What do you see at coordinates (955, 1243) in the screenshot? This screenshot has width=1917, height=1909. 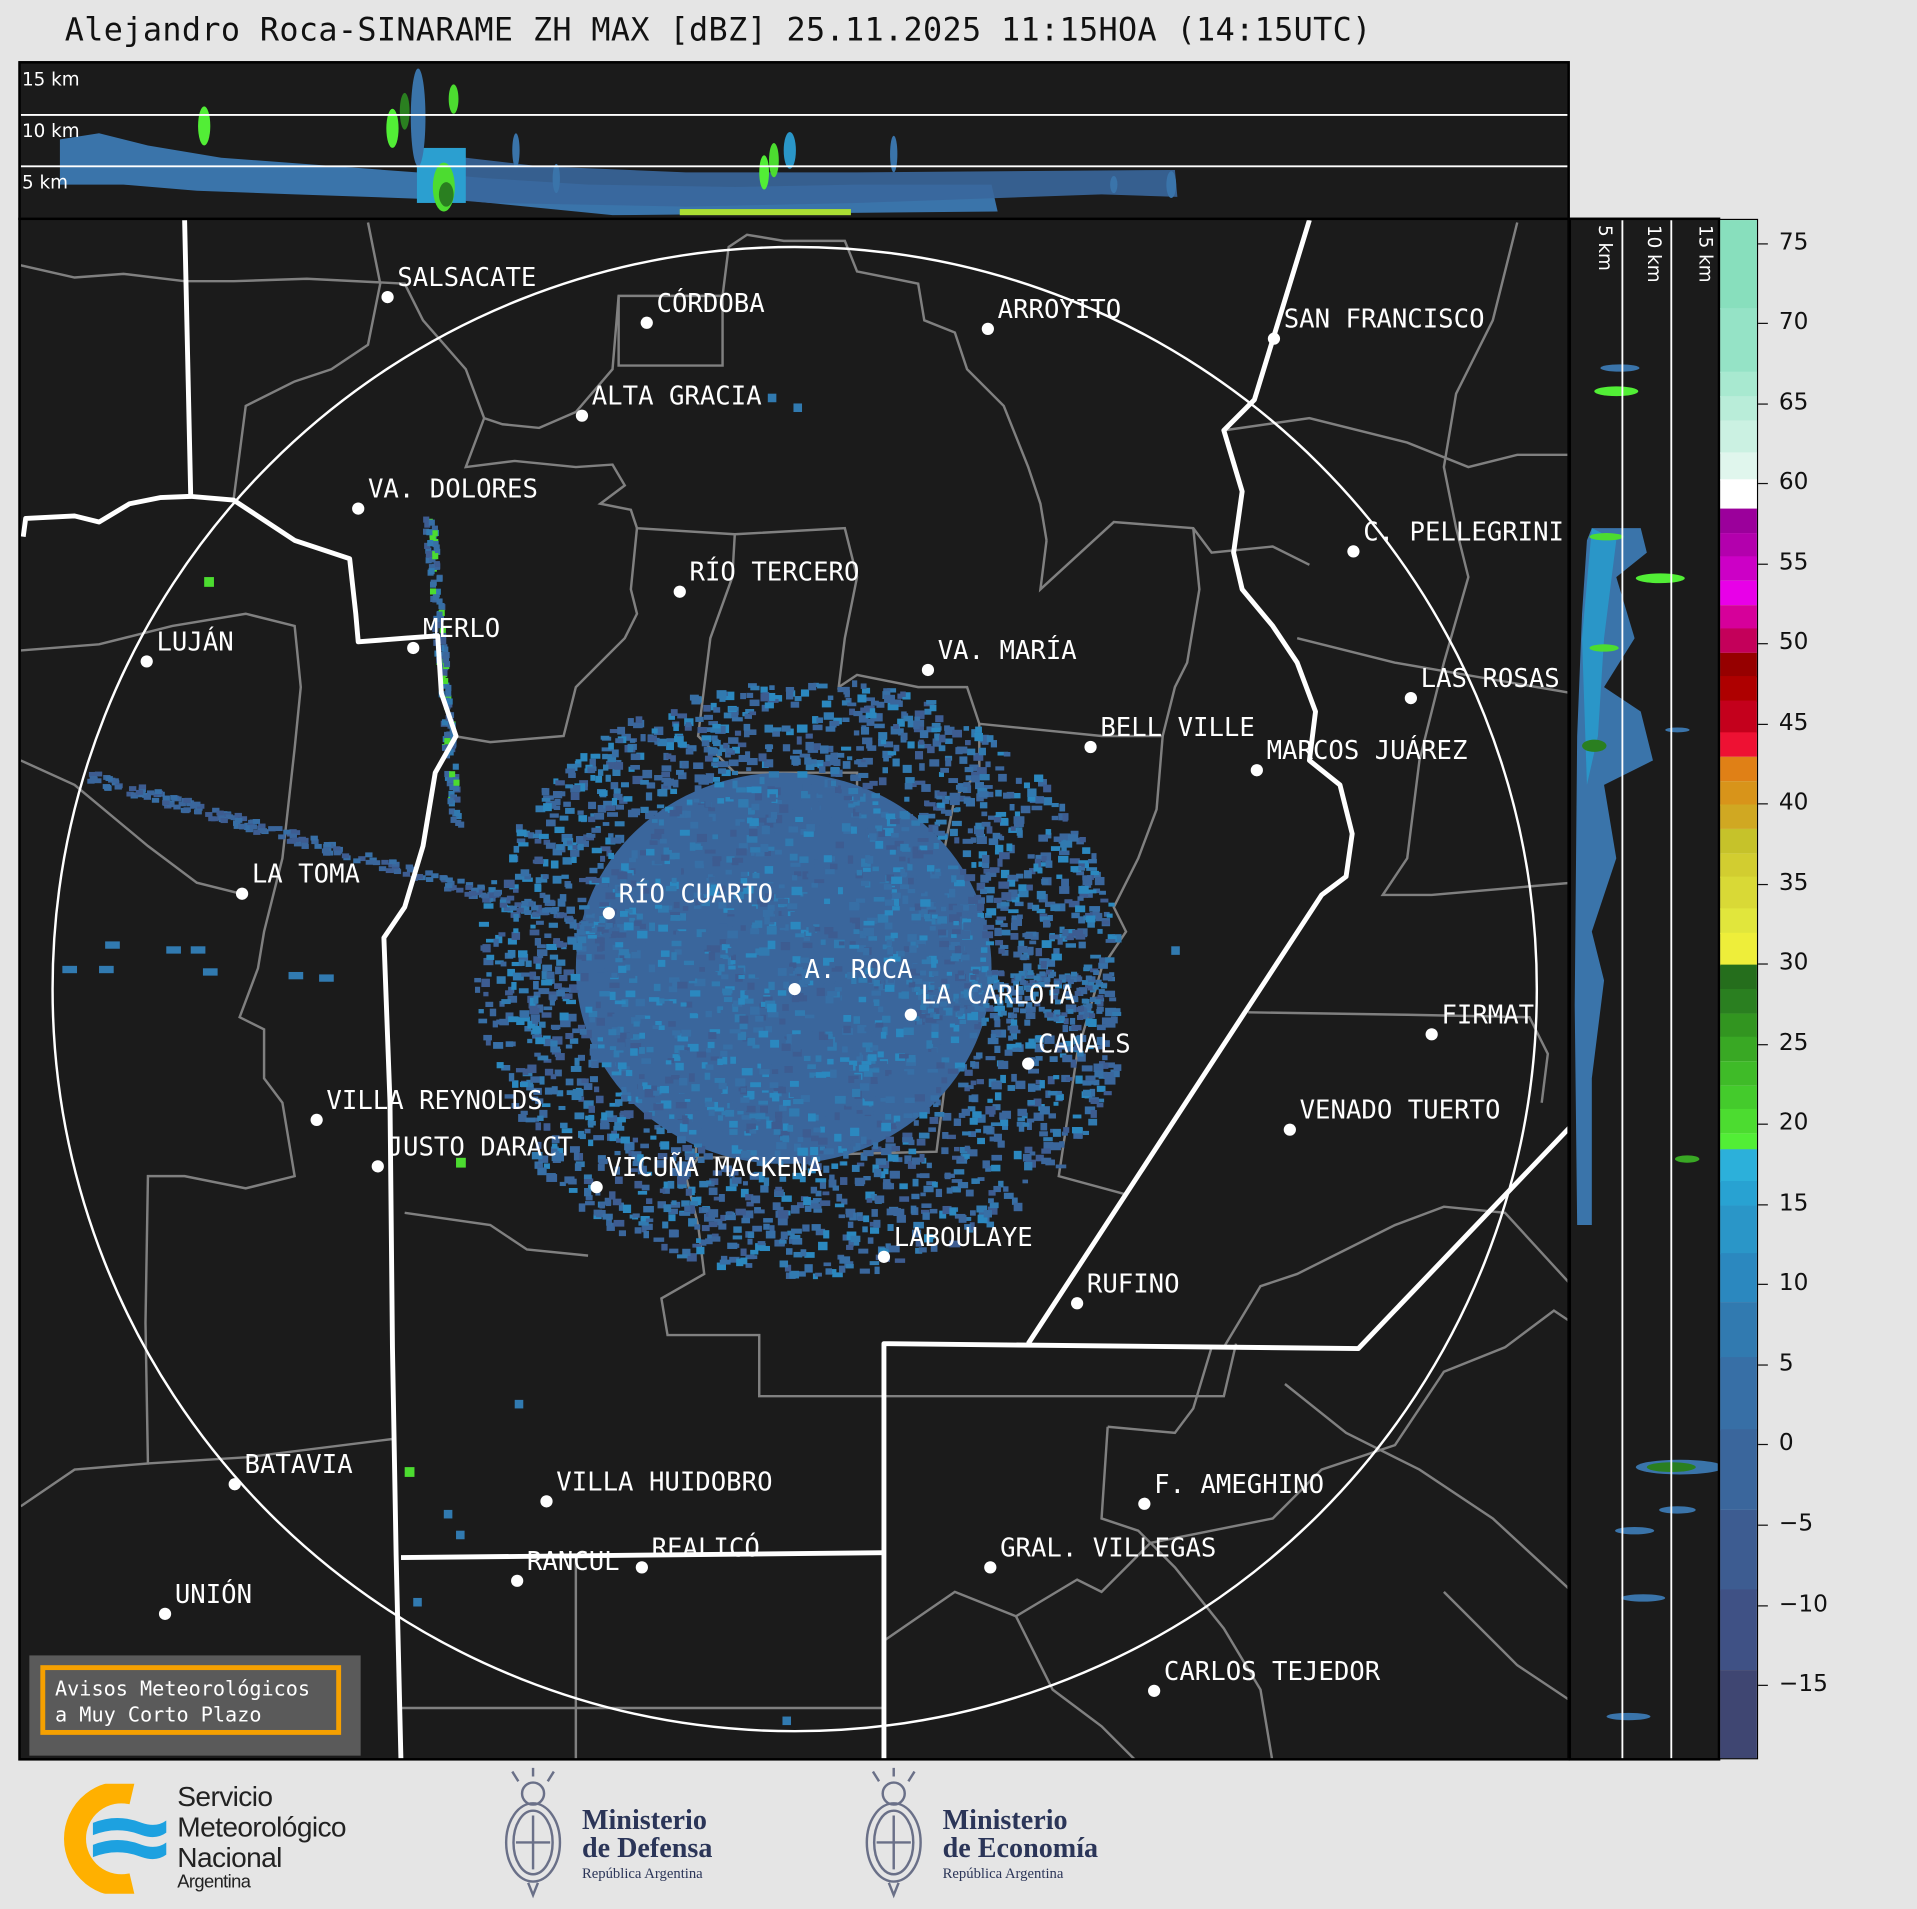 I see `city-marker: LABOULAYE` at bounding box center [955, 1243].